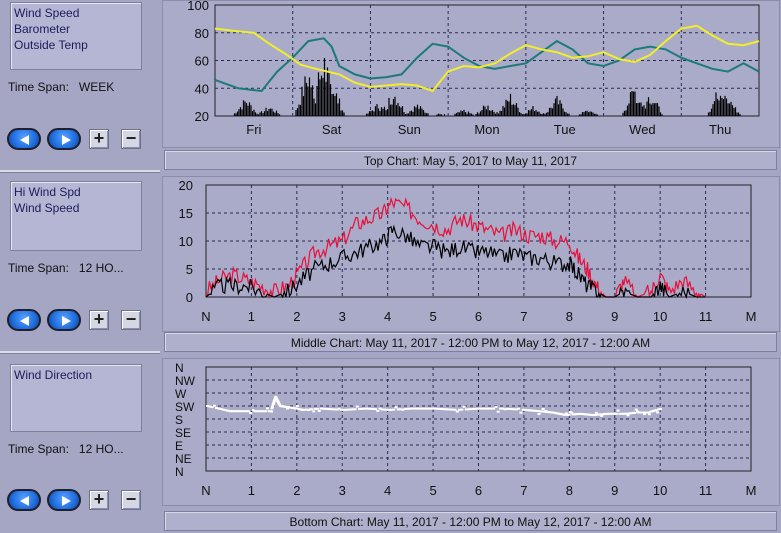  What do you see at coordinates (38, 87) in the screenshot?
I see `timespan-label: Time Span:` at bounding box center [38, 87].